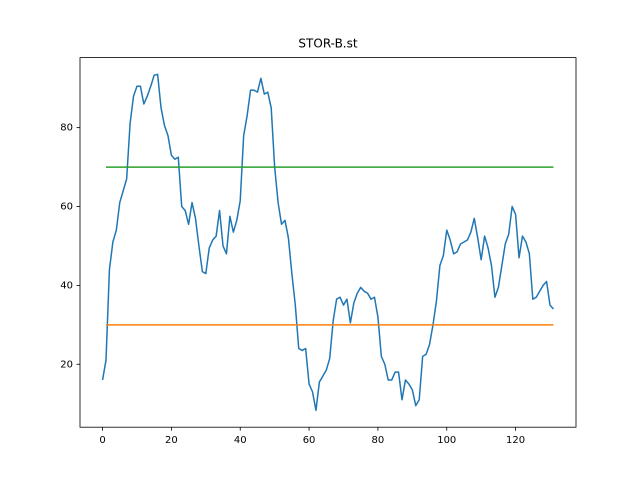  What do you see at coordinates (309, 440) in the screenshot?
I see `x-tick-label: 60` at bounding box center [309, 440].